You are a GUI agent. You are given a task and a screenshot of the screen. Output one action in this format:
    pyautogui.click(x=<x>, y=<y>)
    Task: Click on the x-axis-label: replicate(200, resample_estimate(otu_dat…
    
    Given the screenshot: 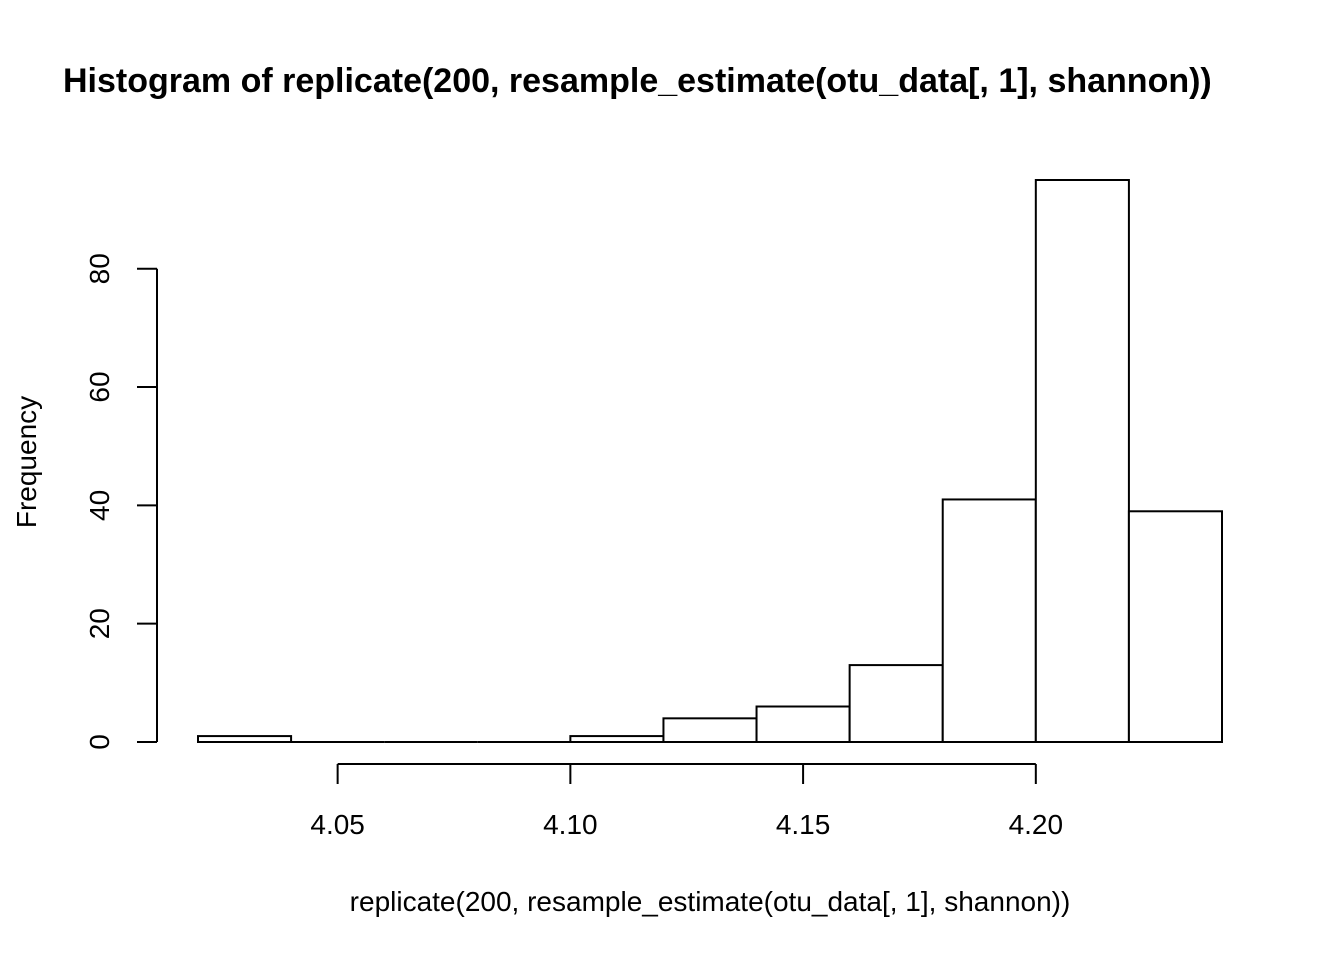 What is the action you would take?
    pyautogui.click(x=710, y=901)
    